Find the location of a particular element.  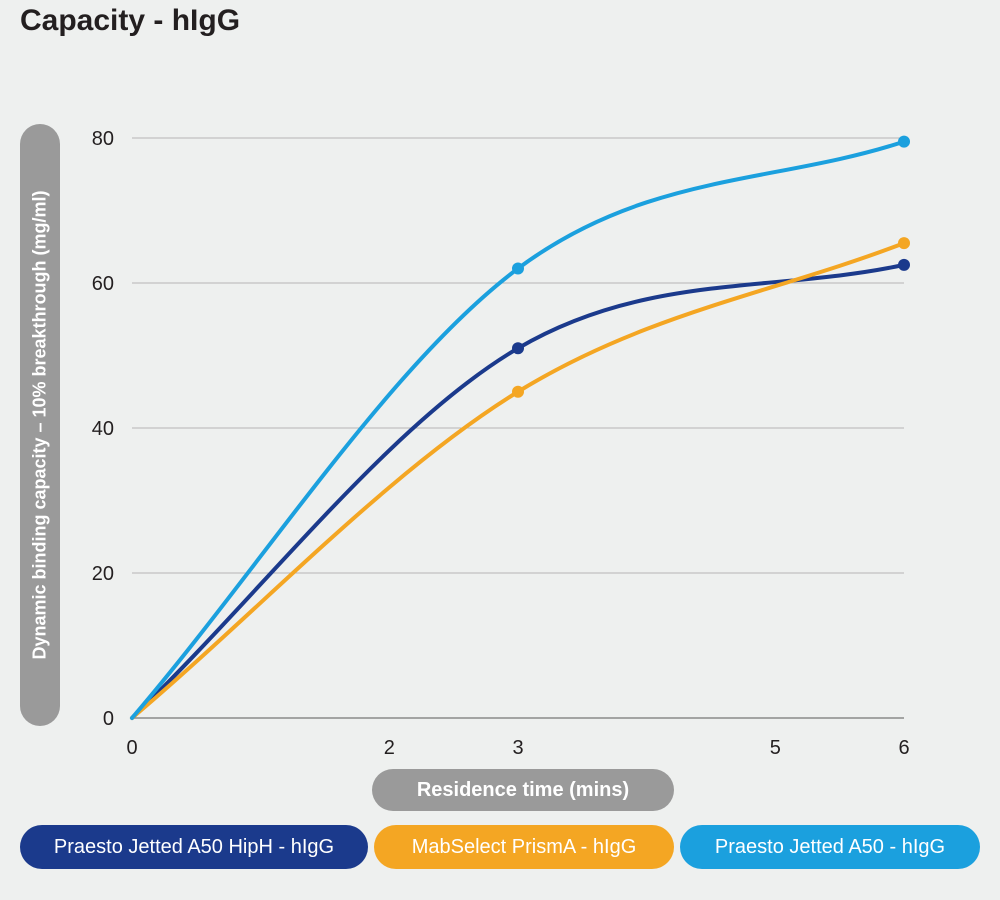

legend-item-mabselect-prisma: MabSelect PrismA - hIgG is located at coordinates (524, 847).